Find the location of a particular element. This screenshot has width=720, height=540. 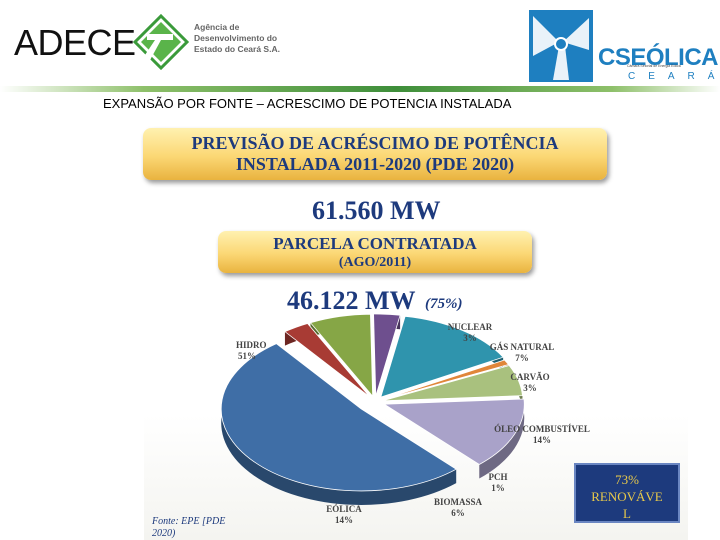

contracted-capacity: 46.122 MW is located at coordinates (351, 300).